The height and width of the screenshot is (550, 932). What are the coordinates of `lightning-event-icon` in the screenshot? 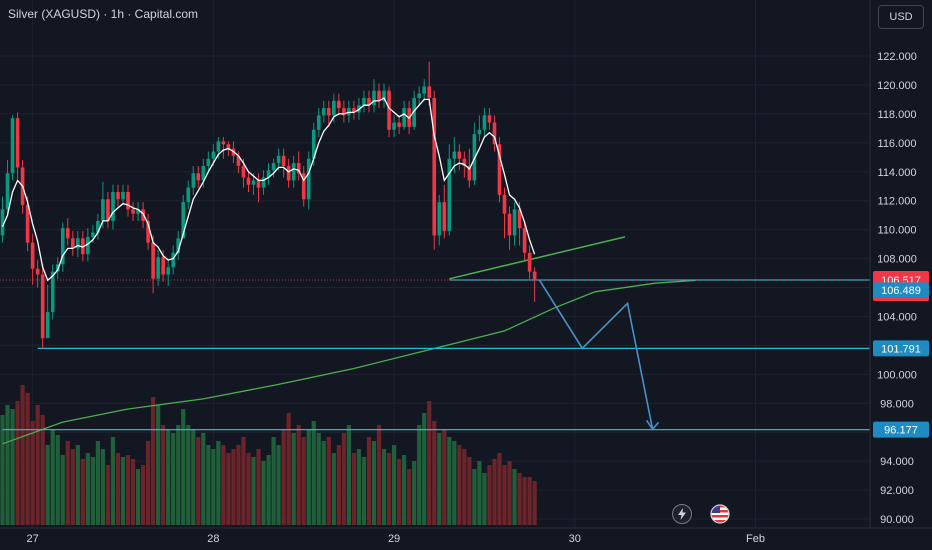 It's located at (682, 514).